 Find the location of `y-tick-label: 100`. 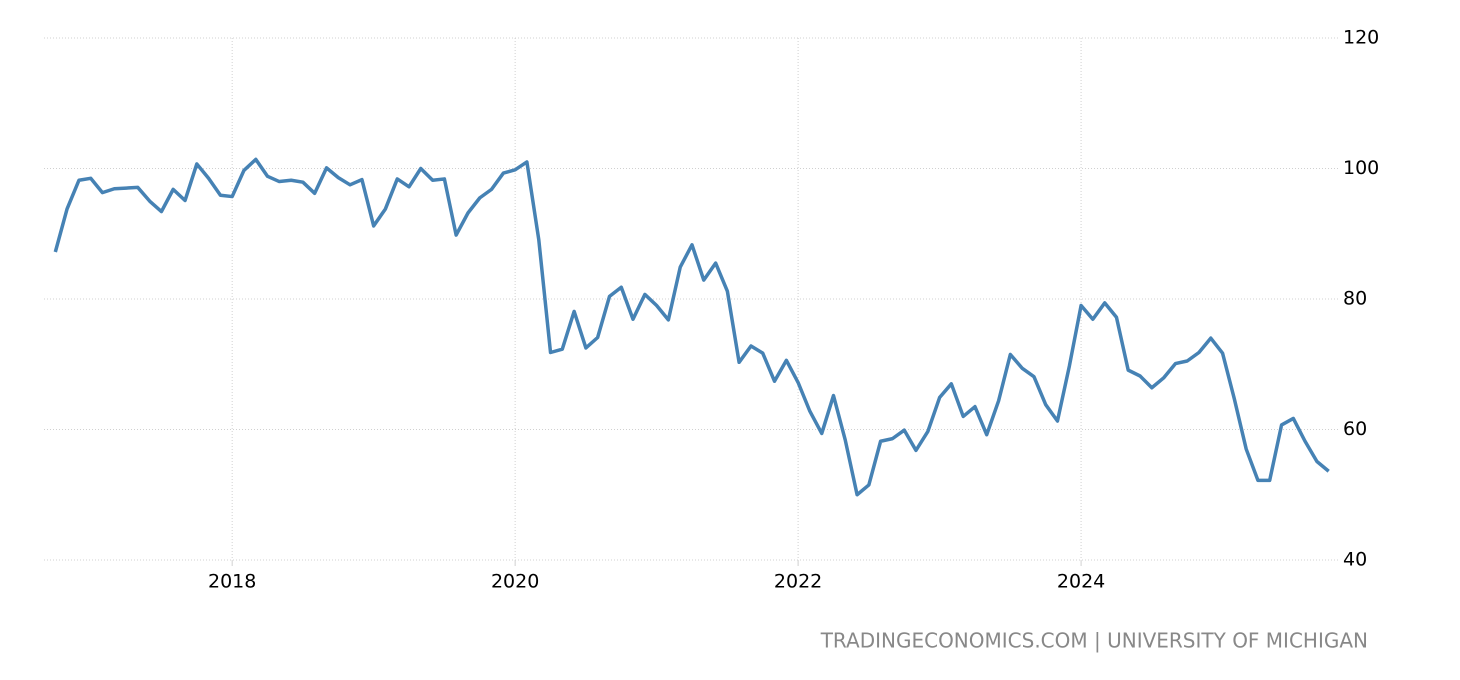

y-tick-label: 100 is located at coordinates (1361, 168).